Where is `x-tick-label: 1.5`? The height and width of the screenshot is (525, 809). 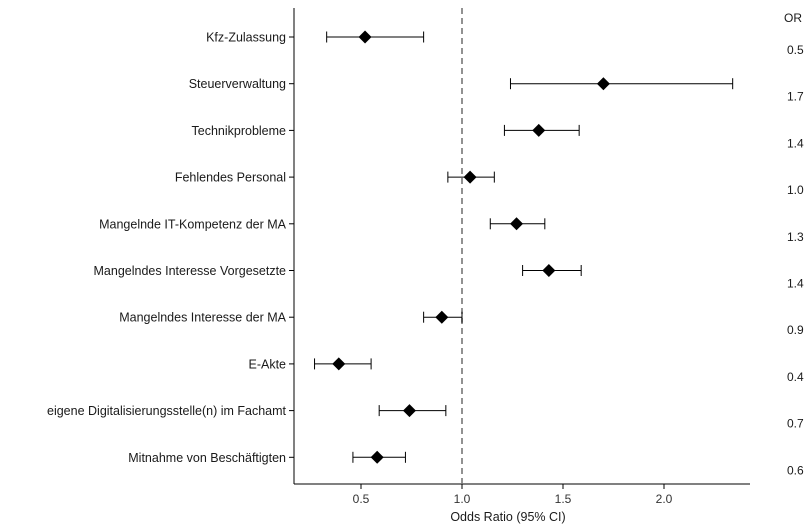 x-tick-label: 1.5 is located at coordinates (563, 499).